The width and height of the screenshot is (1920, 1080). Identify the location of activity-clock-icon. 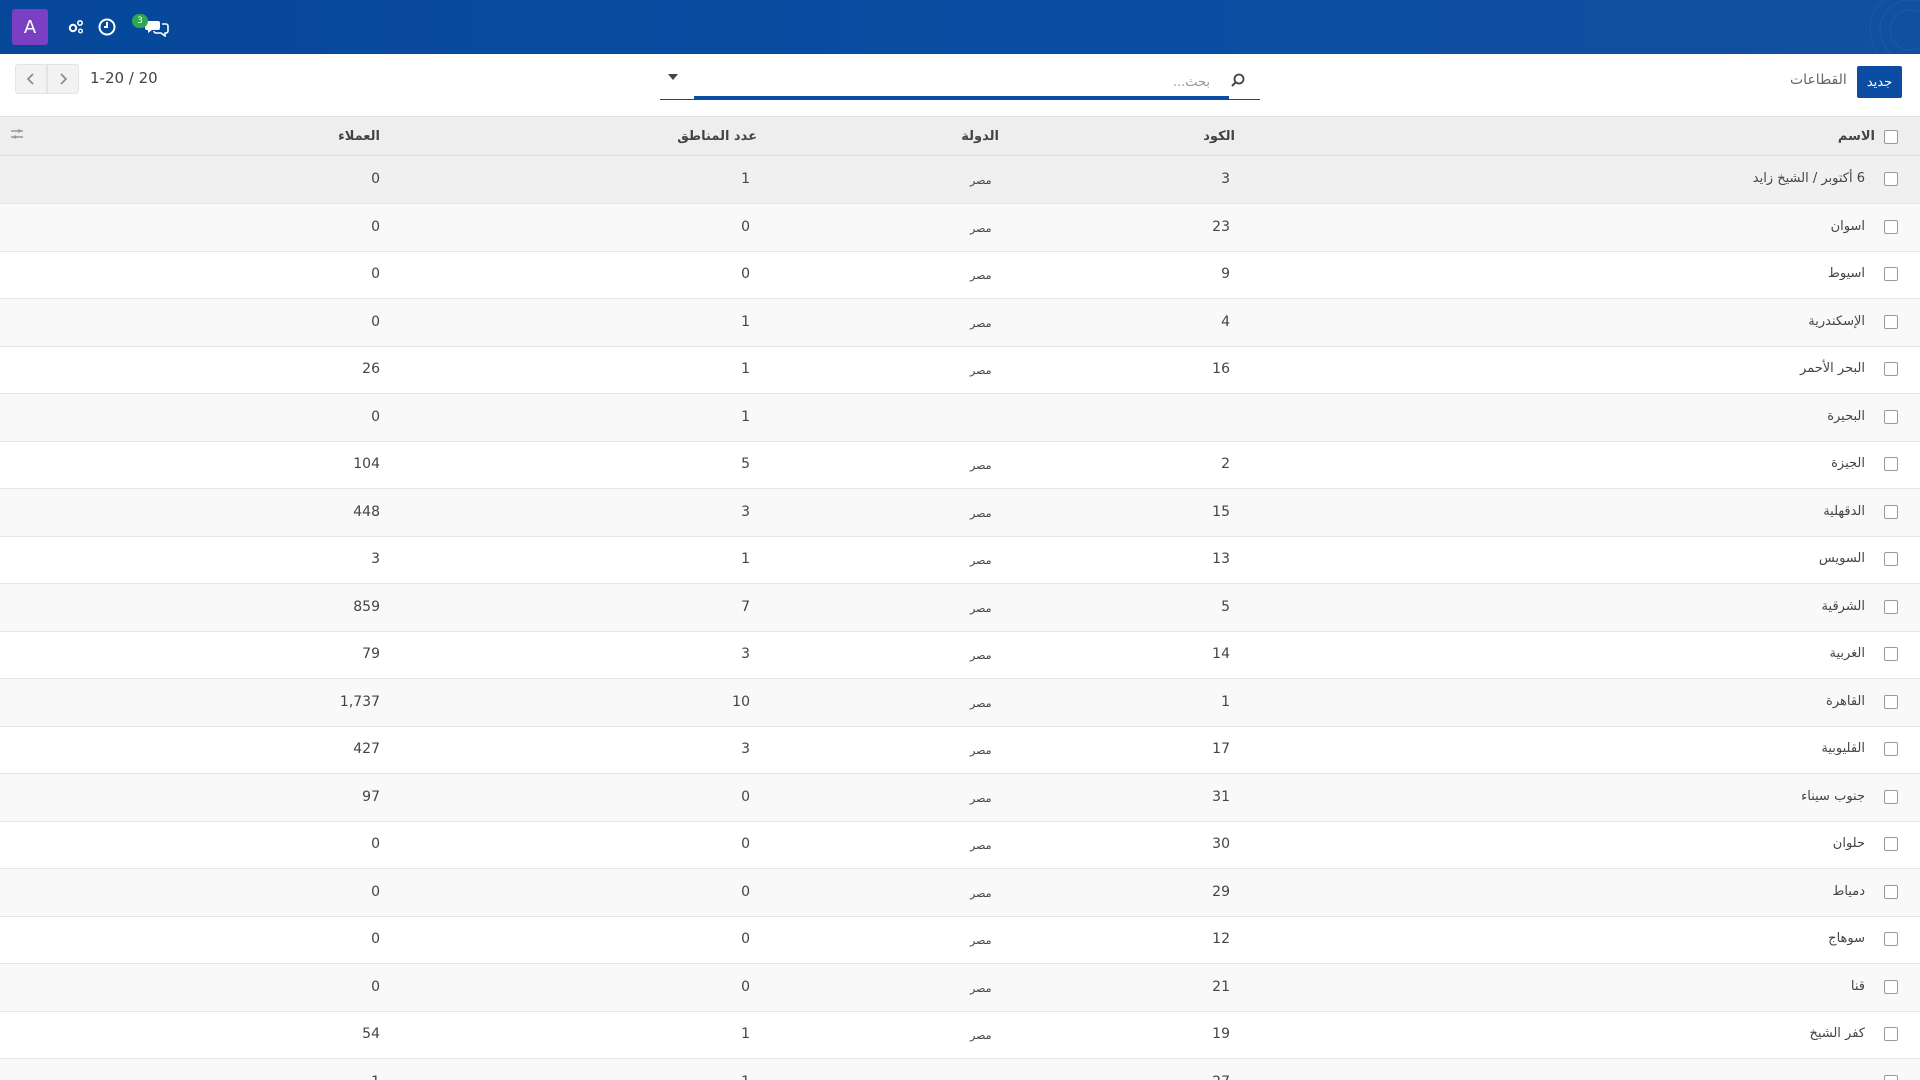
(107, 27).